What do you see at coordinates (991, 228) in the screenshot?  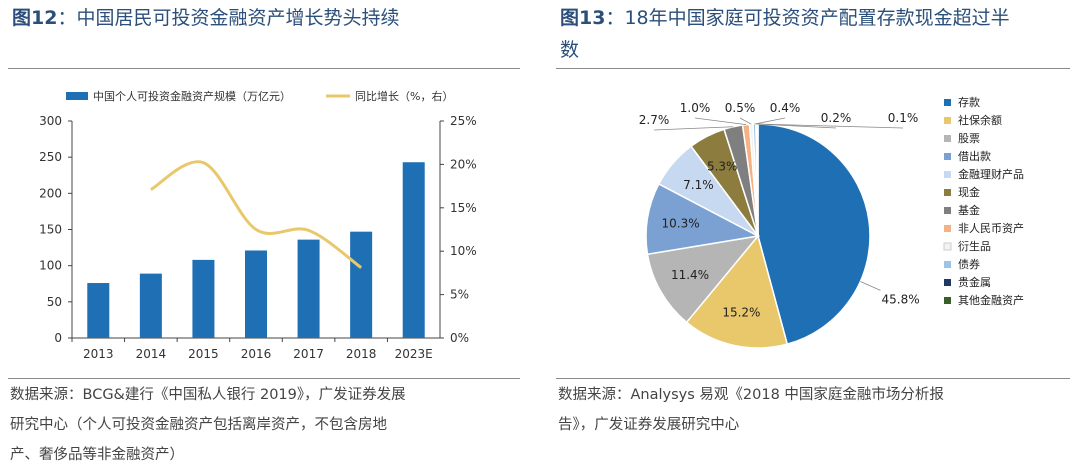 I see `legend-label-非人民币资产: 非人民币资产` at bounding box center [991, 228].